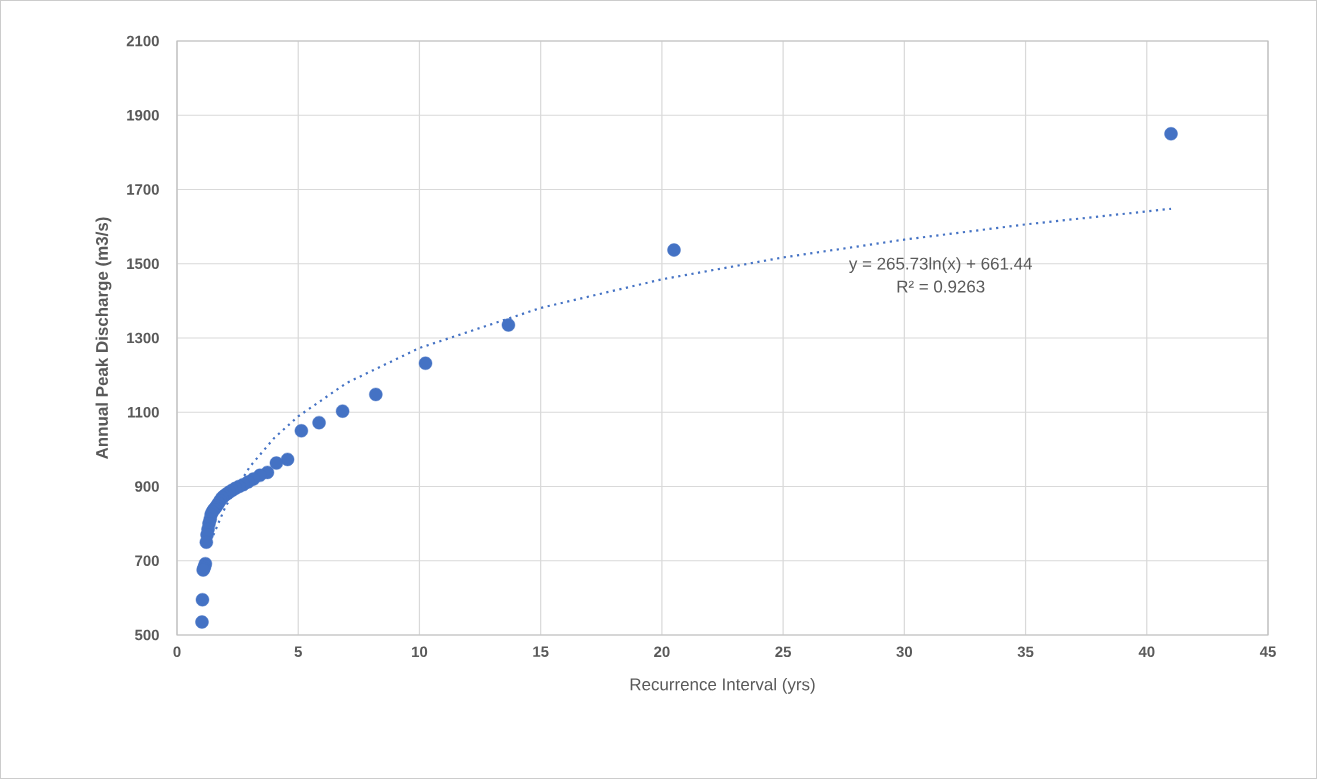  Describe the element at coordinates (541, 651) in the screenshot. I see `x-tick-label: 15` at that location.